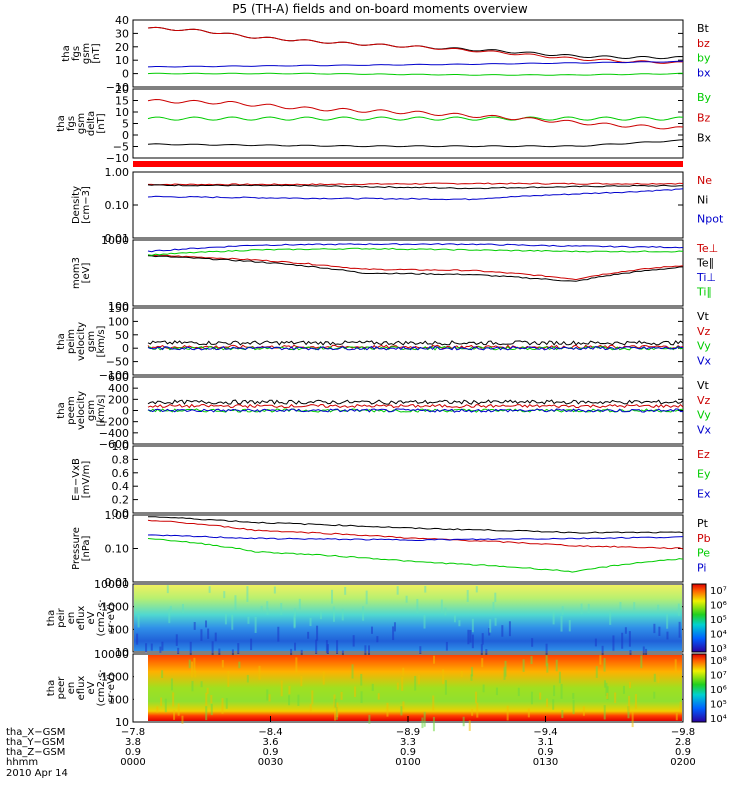 This screenshot has height=800, width=750. What do you see at coordinates (101, 687) in the screenshot?
I see `y-axis-label-line: (cm2·s·` at bounding box center [101, 687].